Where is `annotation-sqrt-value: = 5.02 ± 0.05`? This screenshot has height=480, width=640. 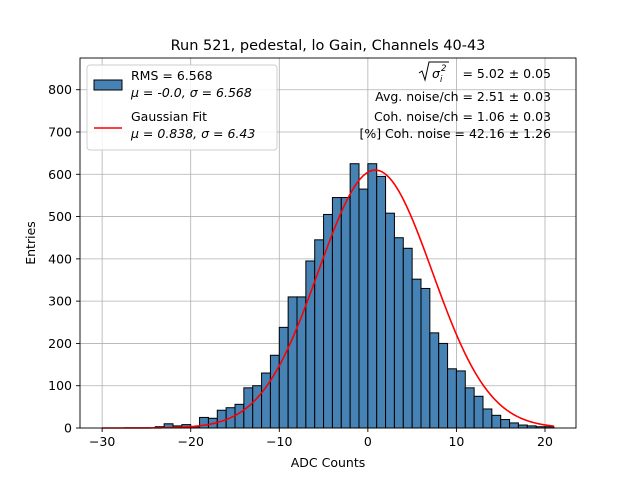 annotation-sqrt-value: = 5.02 ± 0.05 is located at coordinates (506, 73).